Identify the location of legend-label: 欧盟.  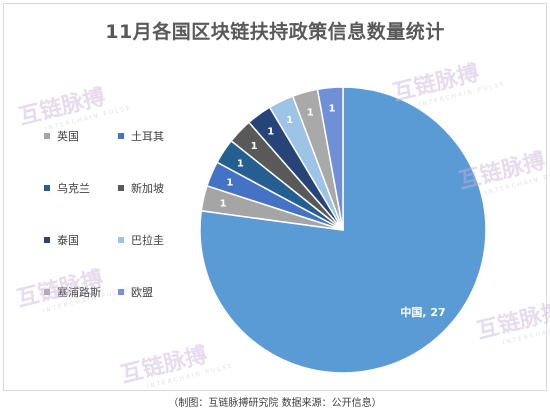
(142, 292).